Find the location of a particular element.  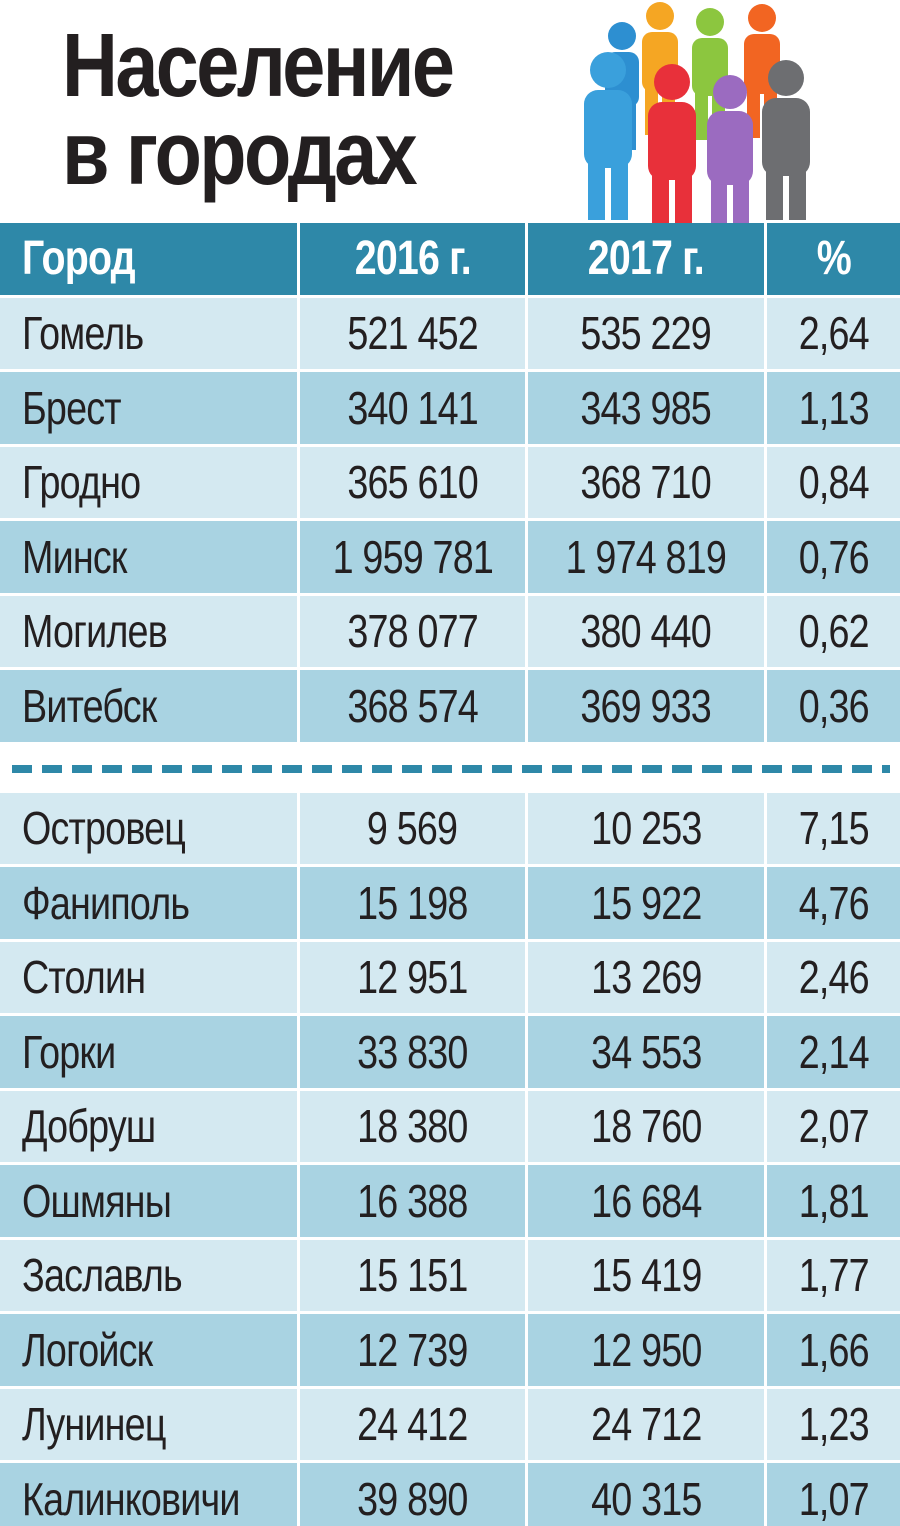

table-row: Витебск 368 574 369 933 0,36 is located at coordinates (450, 707).